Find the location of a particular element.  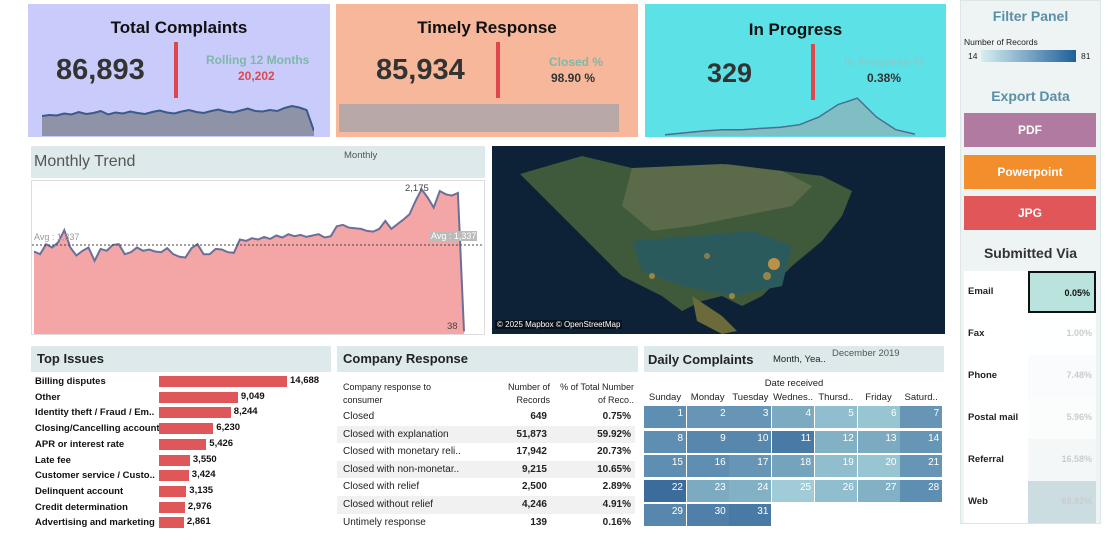

kpi-bar is located at coordinates (479, 118).